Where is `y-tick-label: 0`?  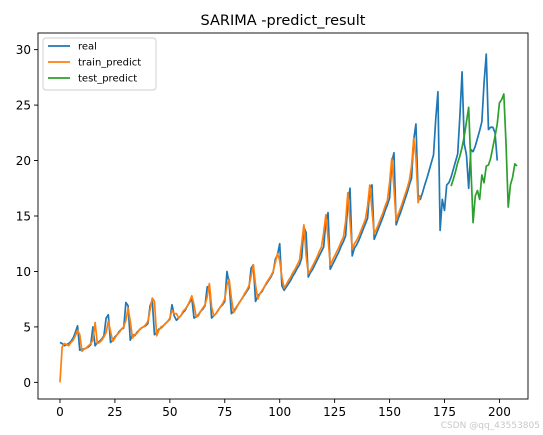 y-tick-label: 0 is located at coordinates (27, 383).